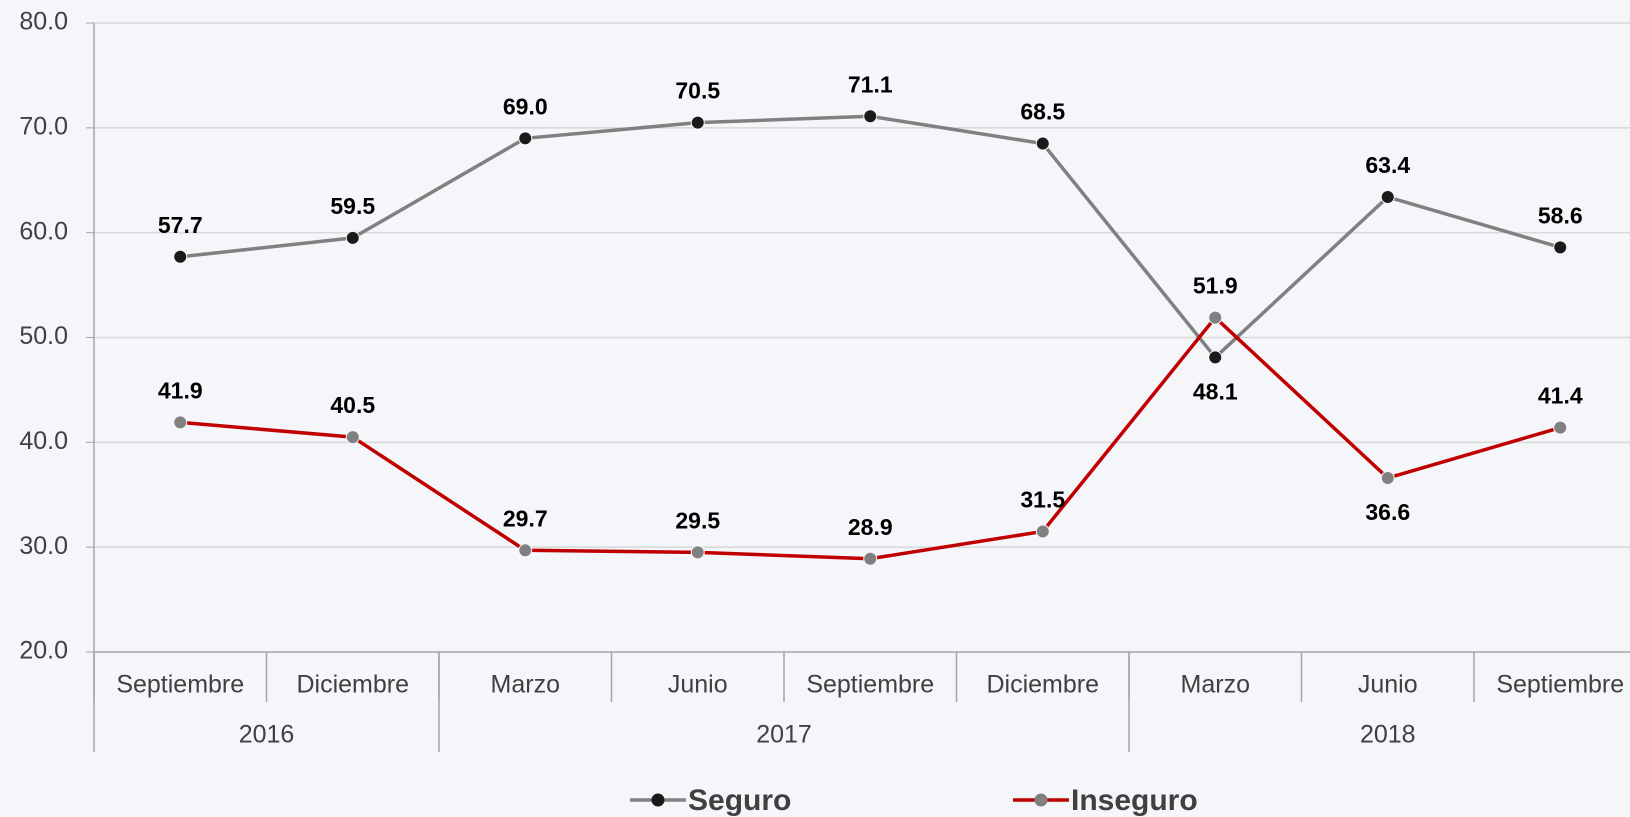 The height and width of the screenshot is (817, 1630). What do you see at coordinates (1042, 112) in the screenshot?
I see `data-label: 68.5` at bounding box center [1042, 112].